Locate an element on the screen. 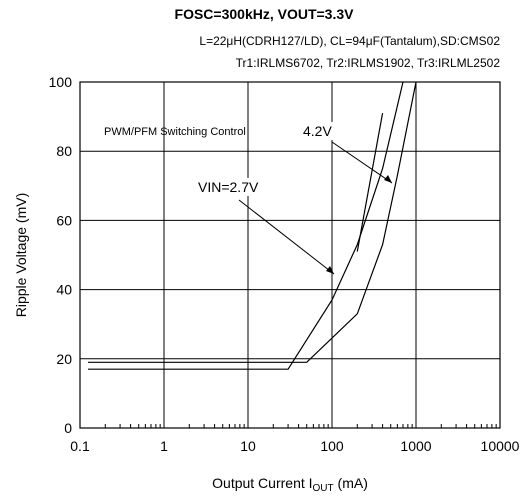 The width and height of the screenshot is (528, 496). annotation-vin-2.7v: VIN=2.7V is located at coordinates (228, 187).